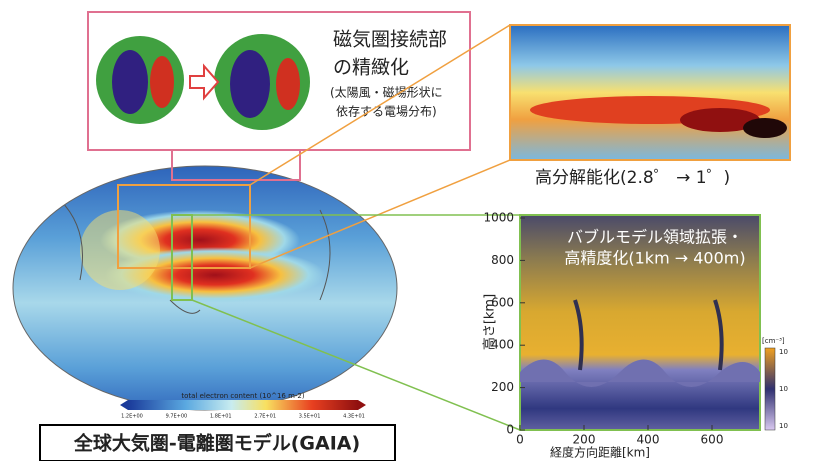  Describe the element at coordinates (502, 260) in the screenshot. I see `y-tick-label: 800` at that location.